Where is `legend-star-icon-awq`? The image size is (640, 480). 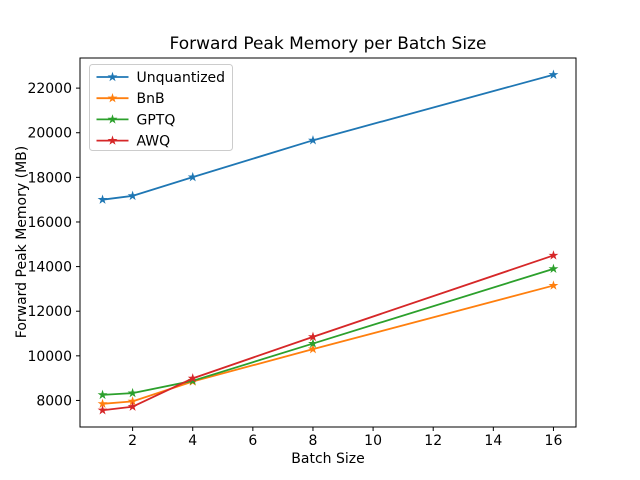
legend-star-icon-awq is located at coordinates (112, 140).